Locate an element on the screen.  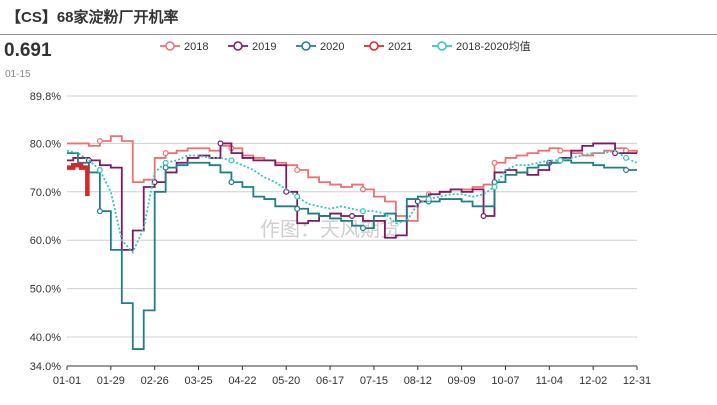
legend-item: 2019 is located at coordinates (252, 47).